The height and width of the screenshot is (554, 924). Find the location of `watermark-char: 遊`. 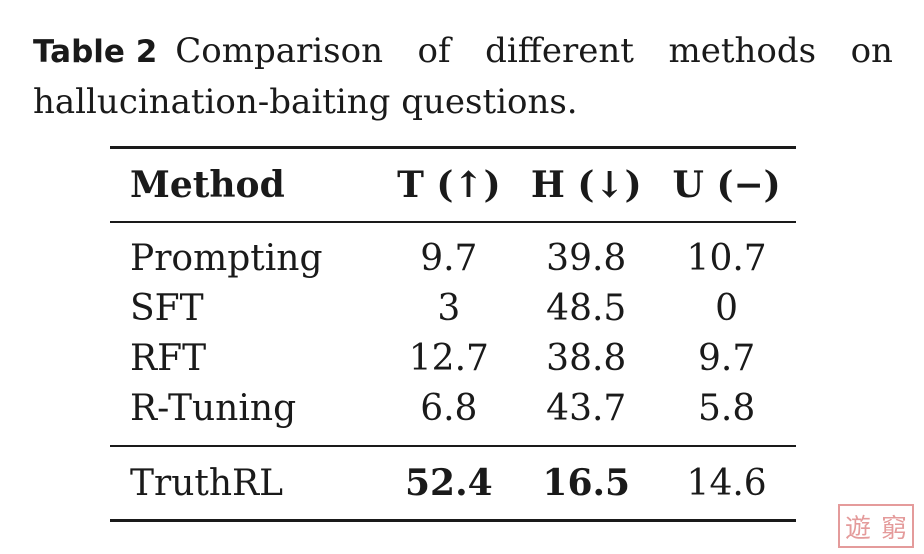

watermark-char: 遊 is located at coordinates (857, 528).